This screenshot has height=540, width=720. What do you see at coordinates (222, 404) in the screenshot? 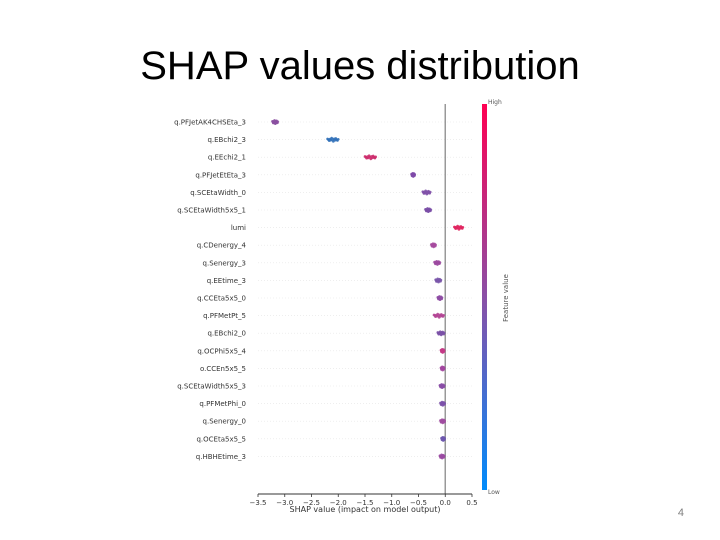
I see `feature-label: q.PFMetPhi_0` at bounding box center [222, 404].